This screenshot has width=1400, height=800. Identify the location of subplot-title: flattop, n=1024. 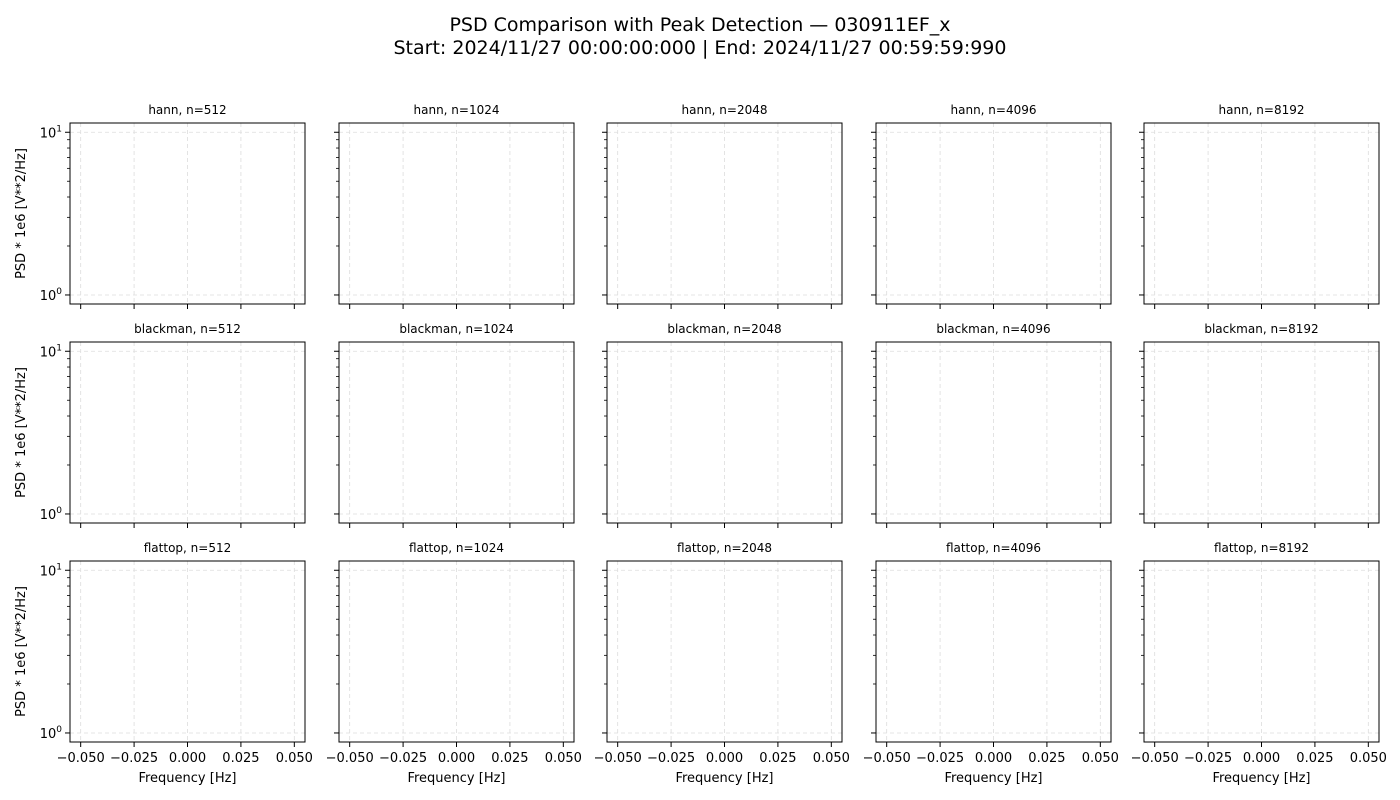
(456, 548).